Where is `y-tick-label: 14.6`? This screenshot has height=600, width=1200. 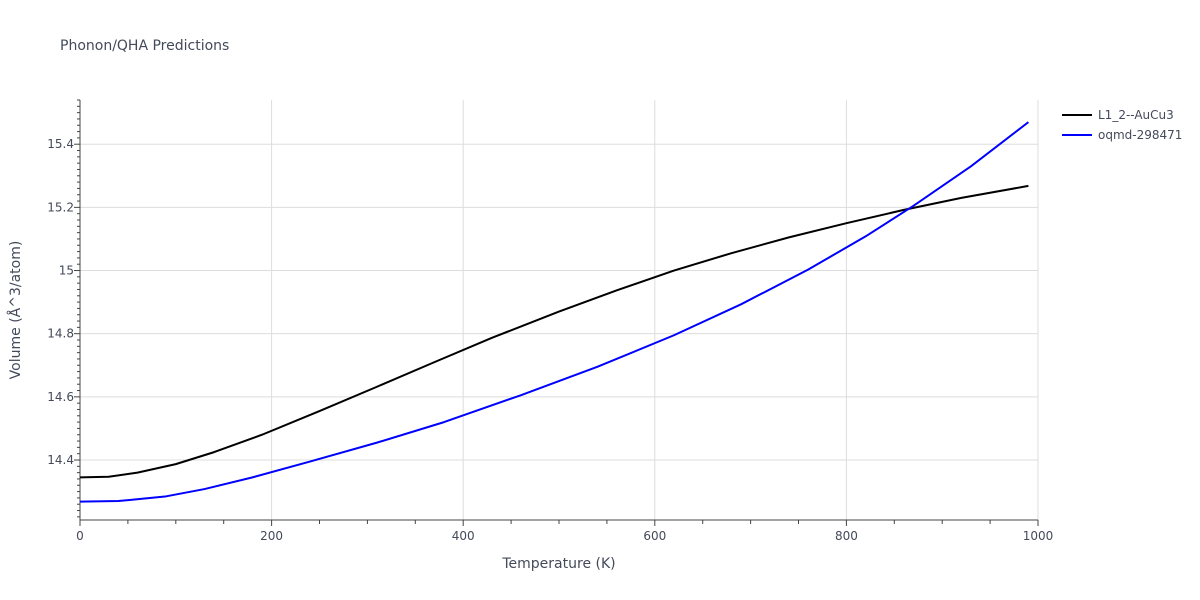
y-tick-label: 14.6 is located at coordinates (60, 397).